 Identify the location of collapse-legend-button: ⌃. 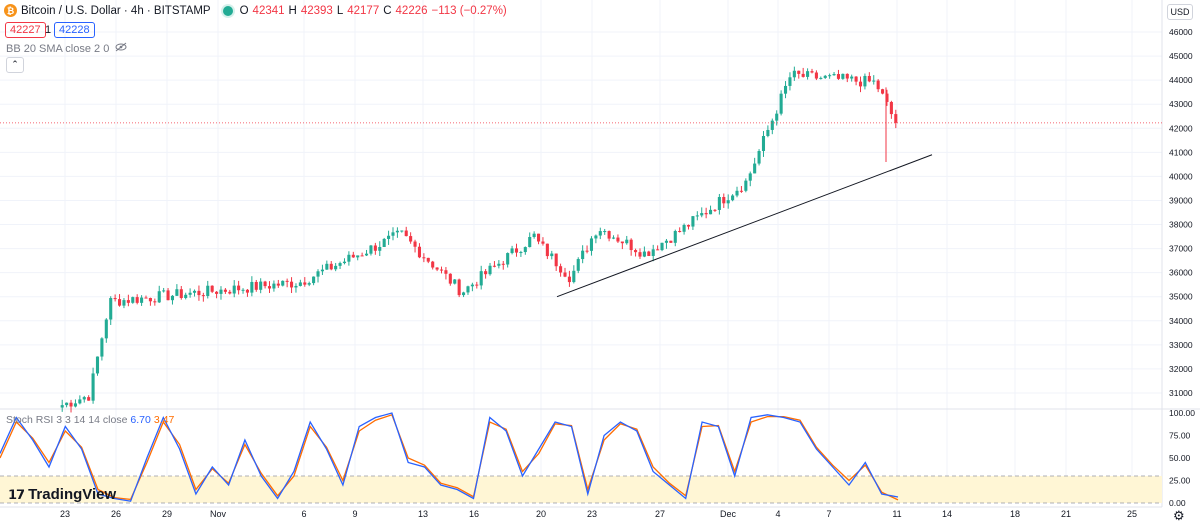
(15, 65).